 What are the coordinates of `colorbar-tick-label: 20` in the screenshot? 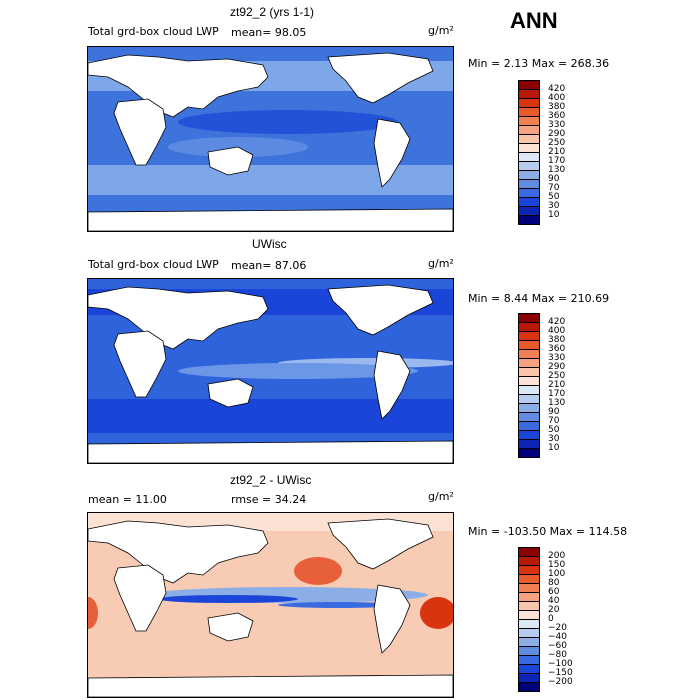 It's located at (554, 610).